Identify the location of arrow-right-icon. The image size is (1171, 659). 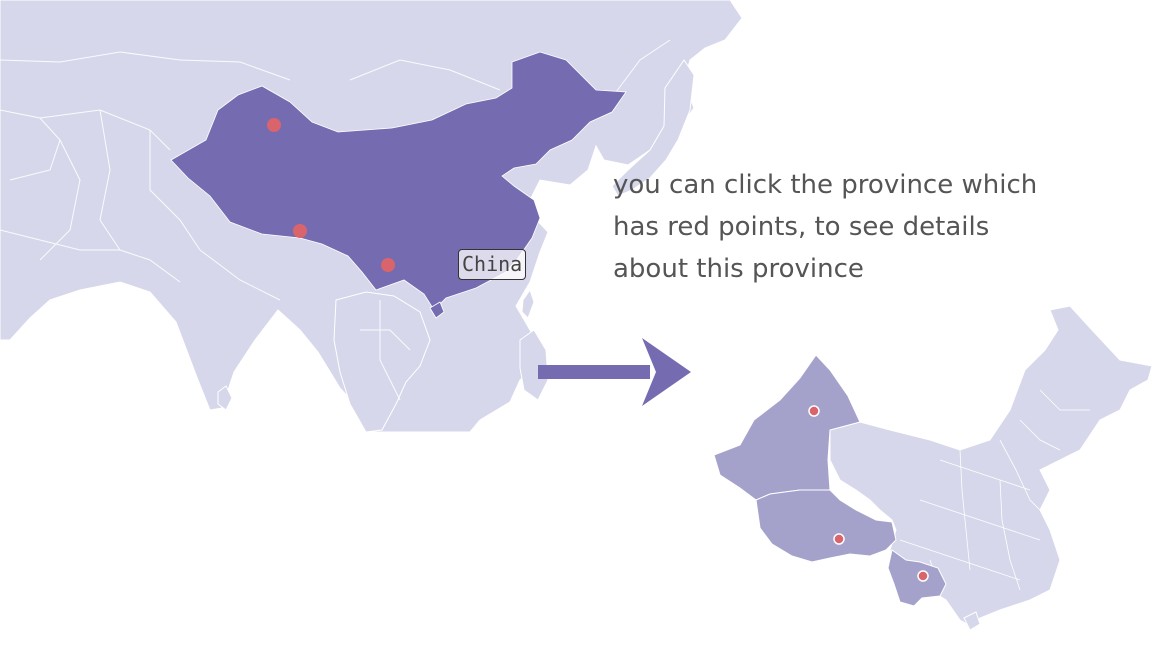
(614, 372).